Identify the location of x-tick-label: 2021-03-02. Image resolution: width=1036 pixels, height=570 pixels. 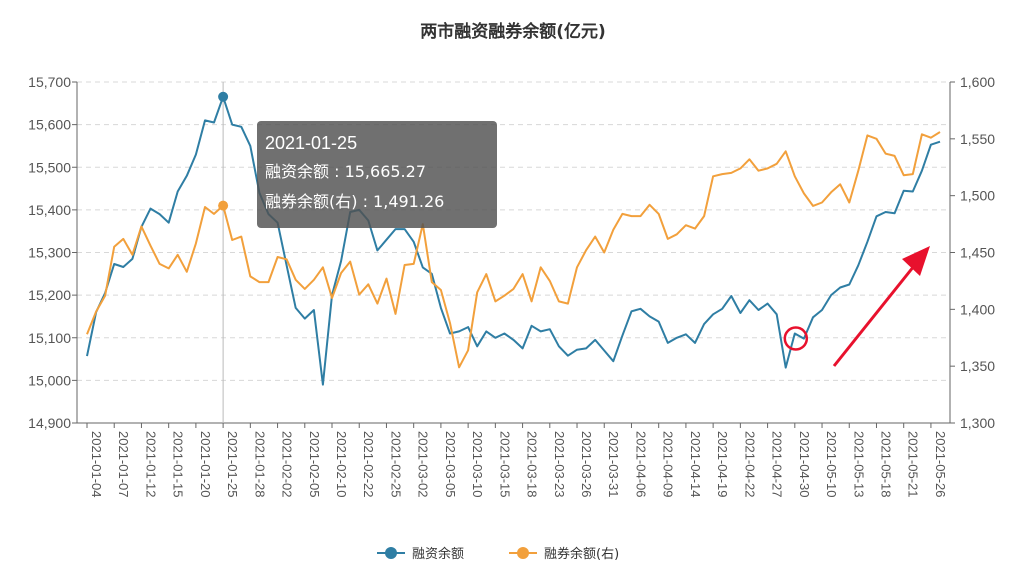
(423, 464).